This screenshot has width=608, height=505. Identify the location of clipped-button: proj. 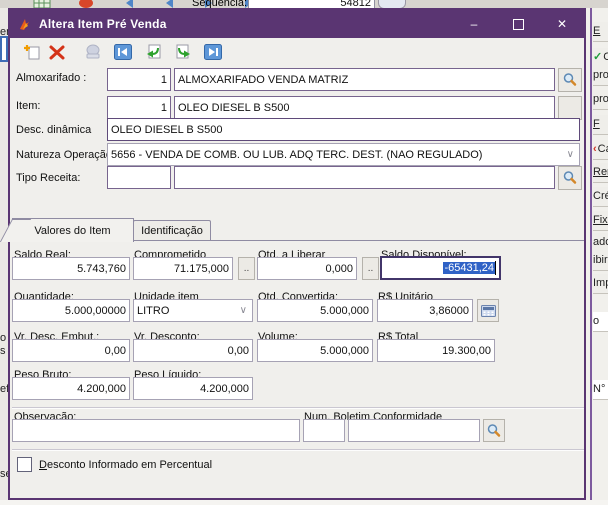
(600, 76).